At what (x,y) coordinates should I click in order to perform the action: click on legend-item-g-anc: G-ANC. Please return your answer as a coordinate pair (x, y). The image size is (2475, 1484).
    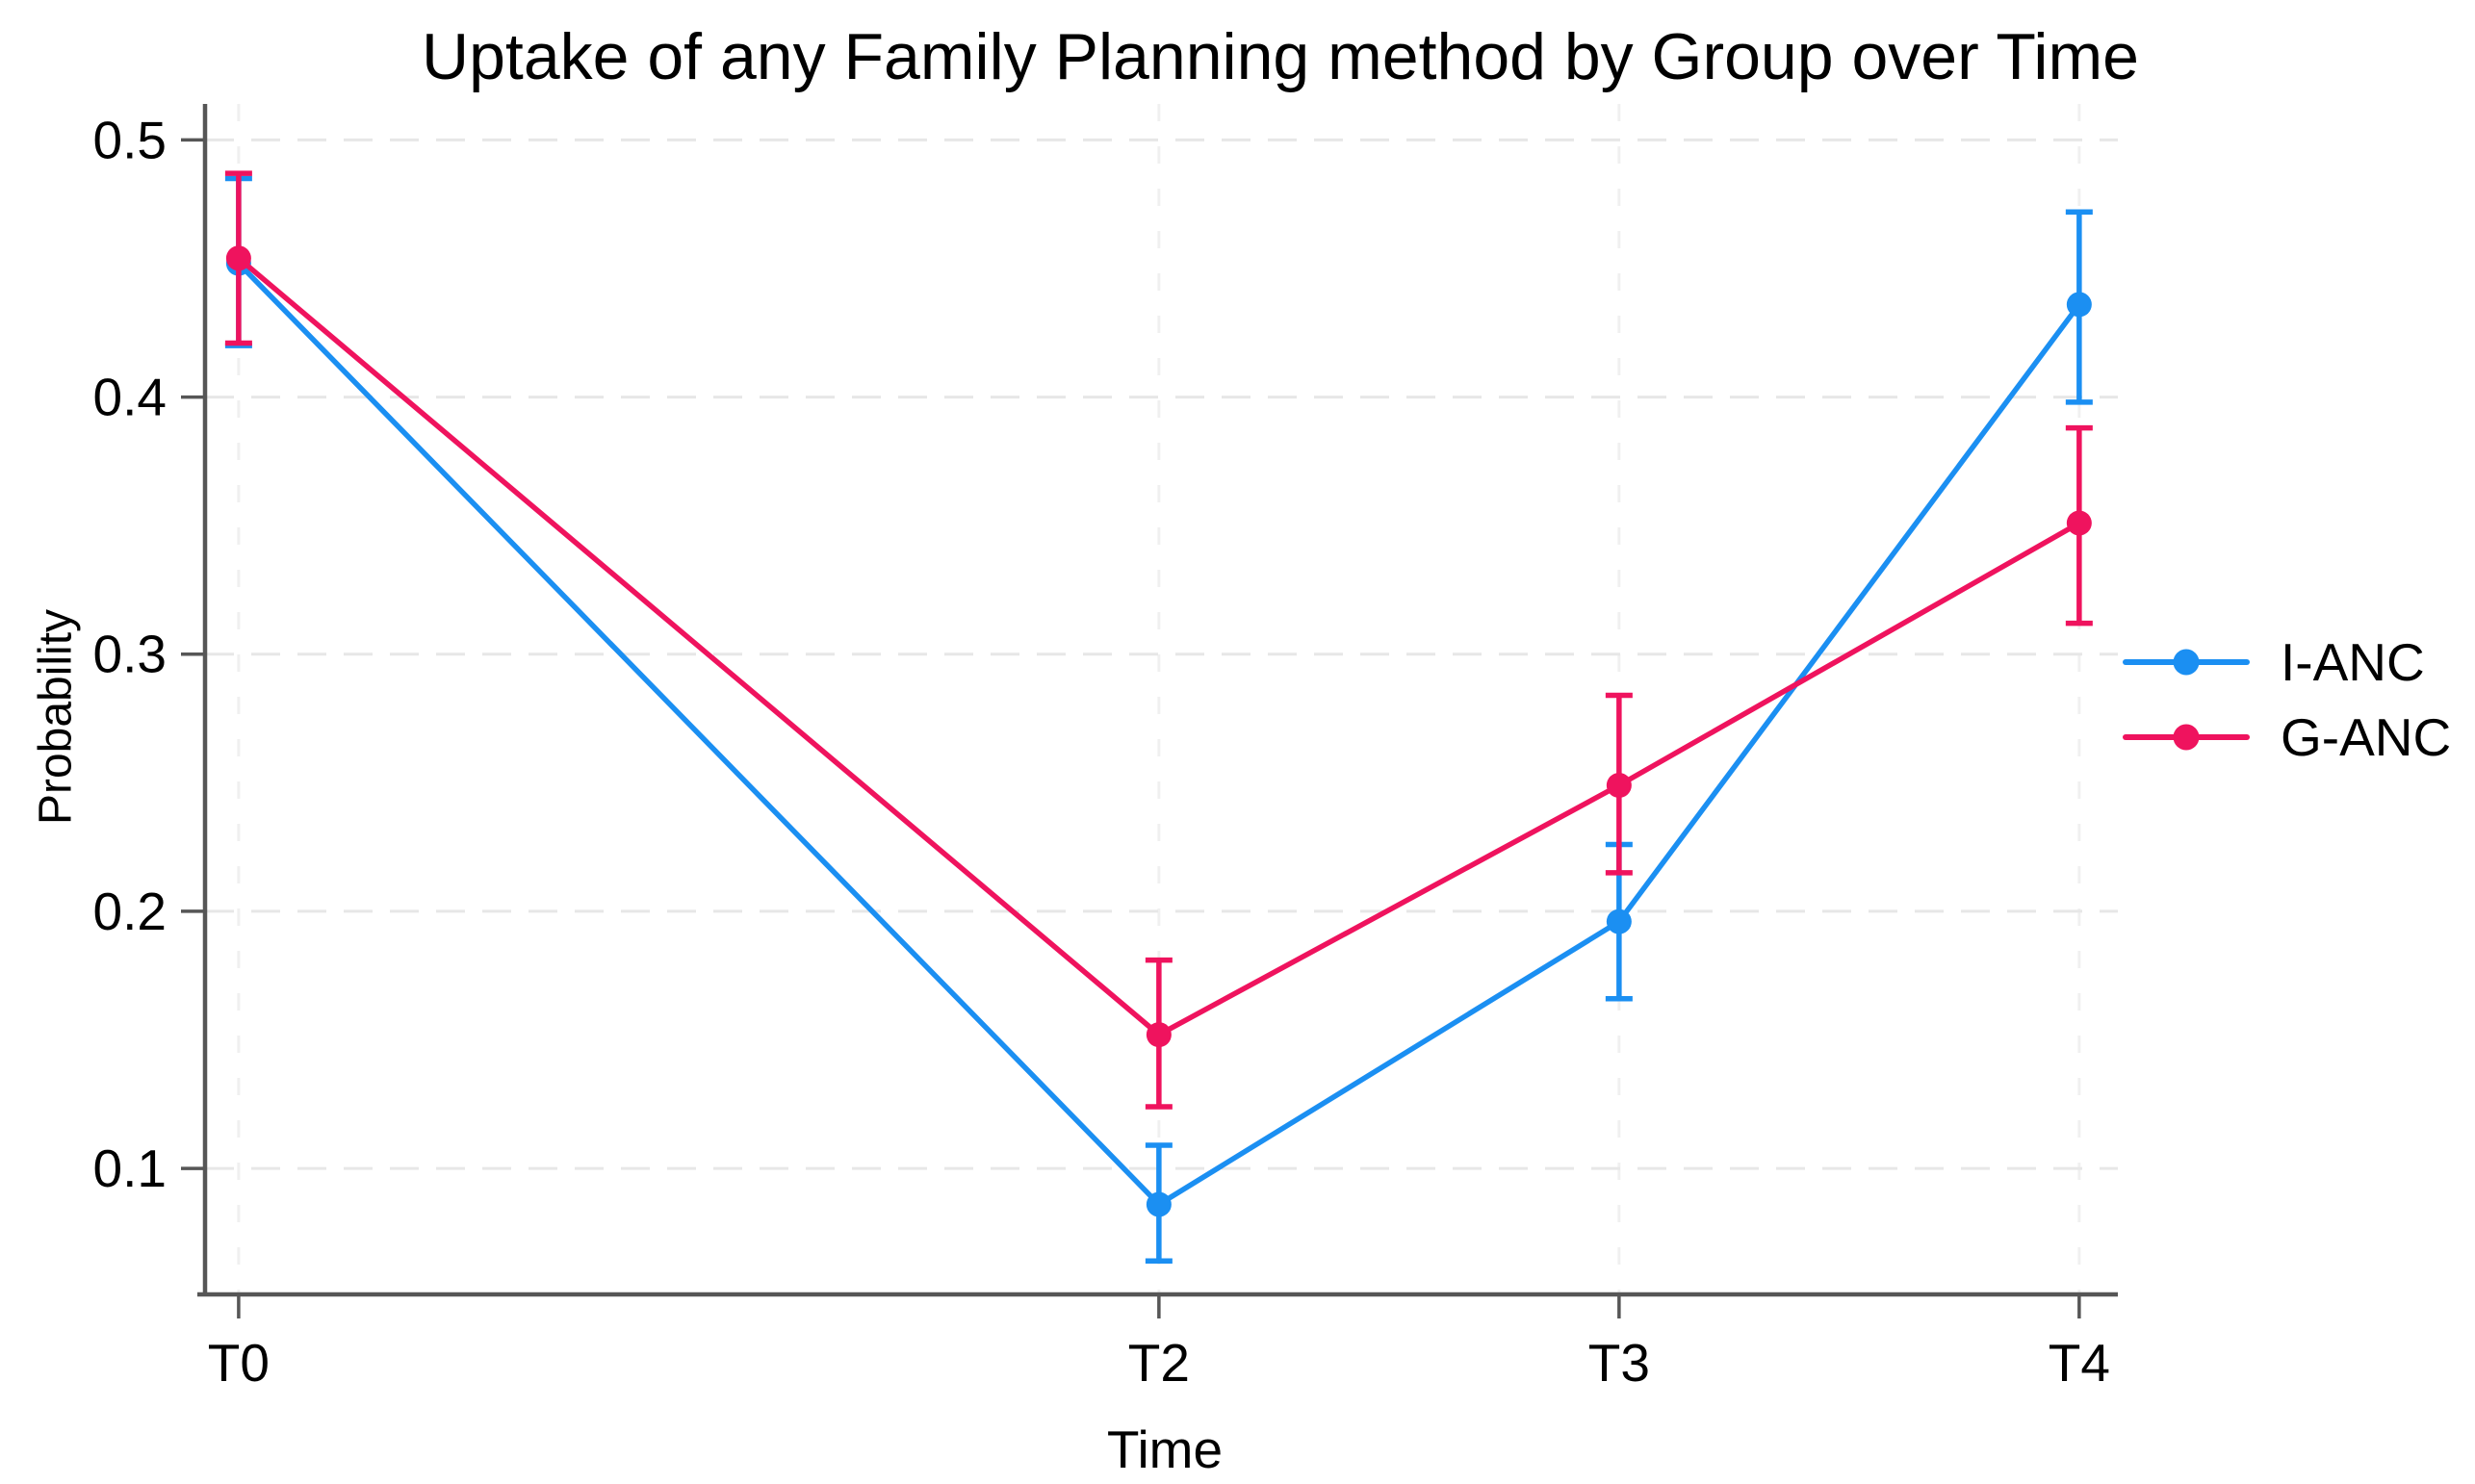
    Looking at the image, I should click on (2287, 738).